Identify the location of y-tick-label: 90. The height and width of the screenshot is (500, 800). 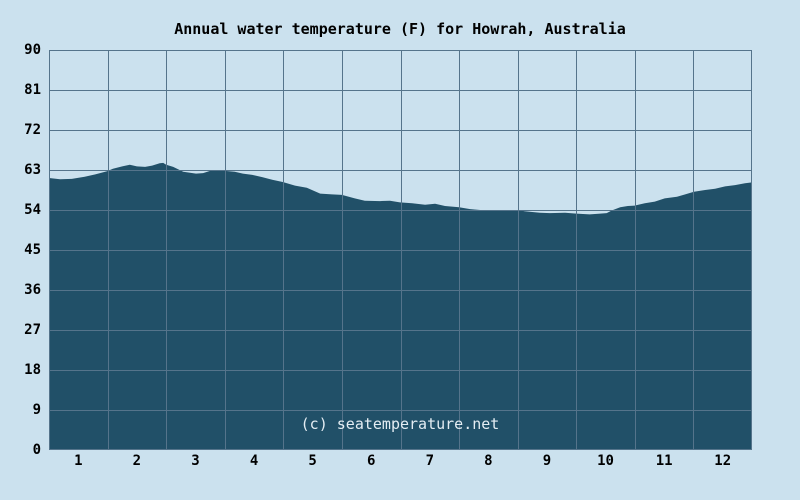
(32, 50).